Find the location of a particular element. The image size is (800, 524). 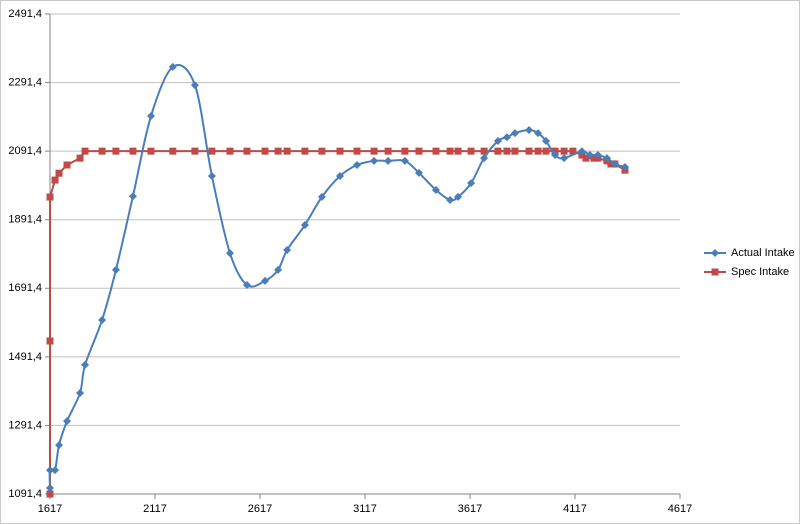

legend-label: Spec Intake is located at coordinates (760, 272).